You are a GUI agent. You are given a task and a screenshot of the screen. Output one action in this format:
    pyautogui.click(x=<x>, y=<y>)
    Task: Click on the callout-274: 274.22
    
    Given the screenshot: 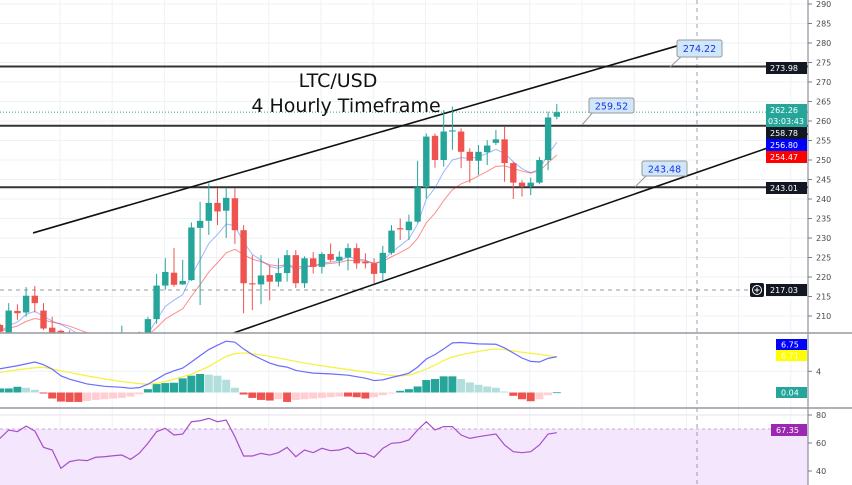 What is the action you would take?
    pyautogui.click(x=696, y=53)
    